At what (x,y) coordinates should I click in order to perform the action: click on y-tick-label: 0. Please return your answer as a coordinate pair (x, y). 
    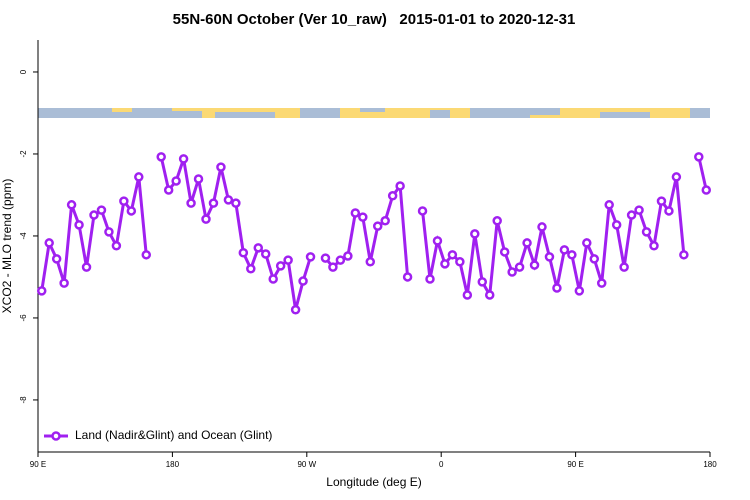
    Looking at the image, I should click on (23, 71).